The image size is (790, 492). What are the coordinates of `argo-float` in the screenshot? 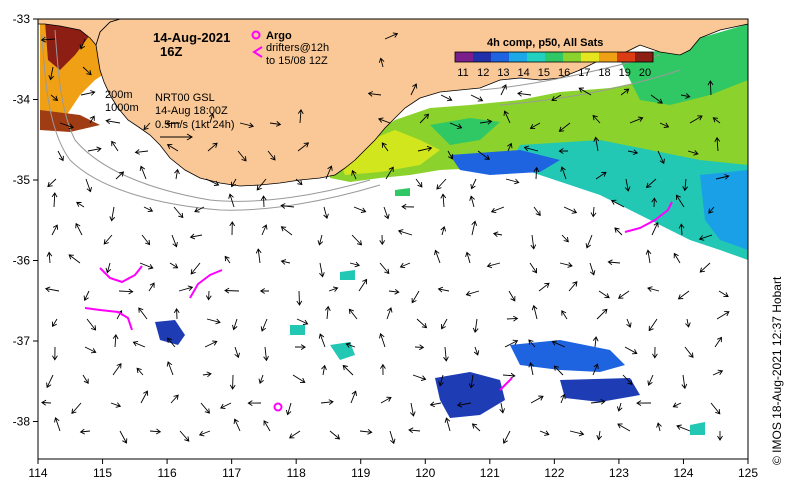 It's located at (278, 407).